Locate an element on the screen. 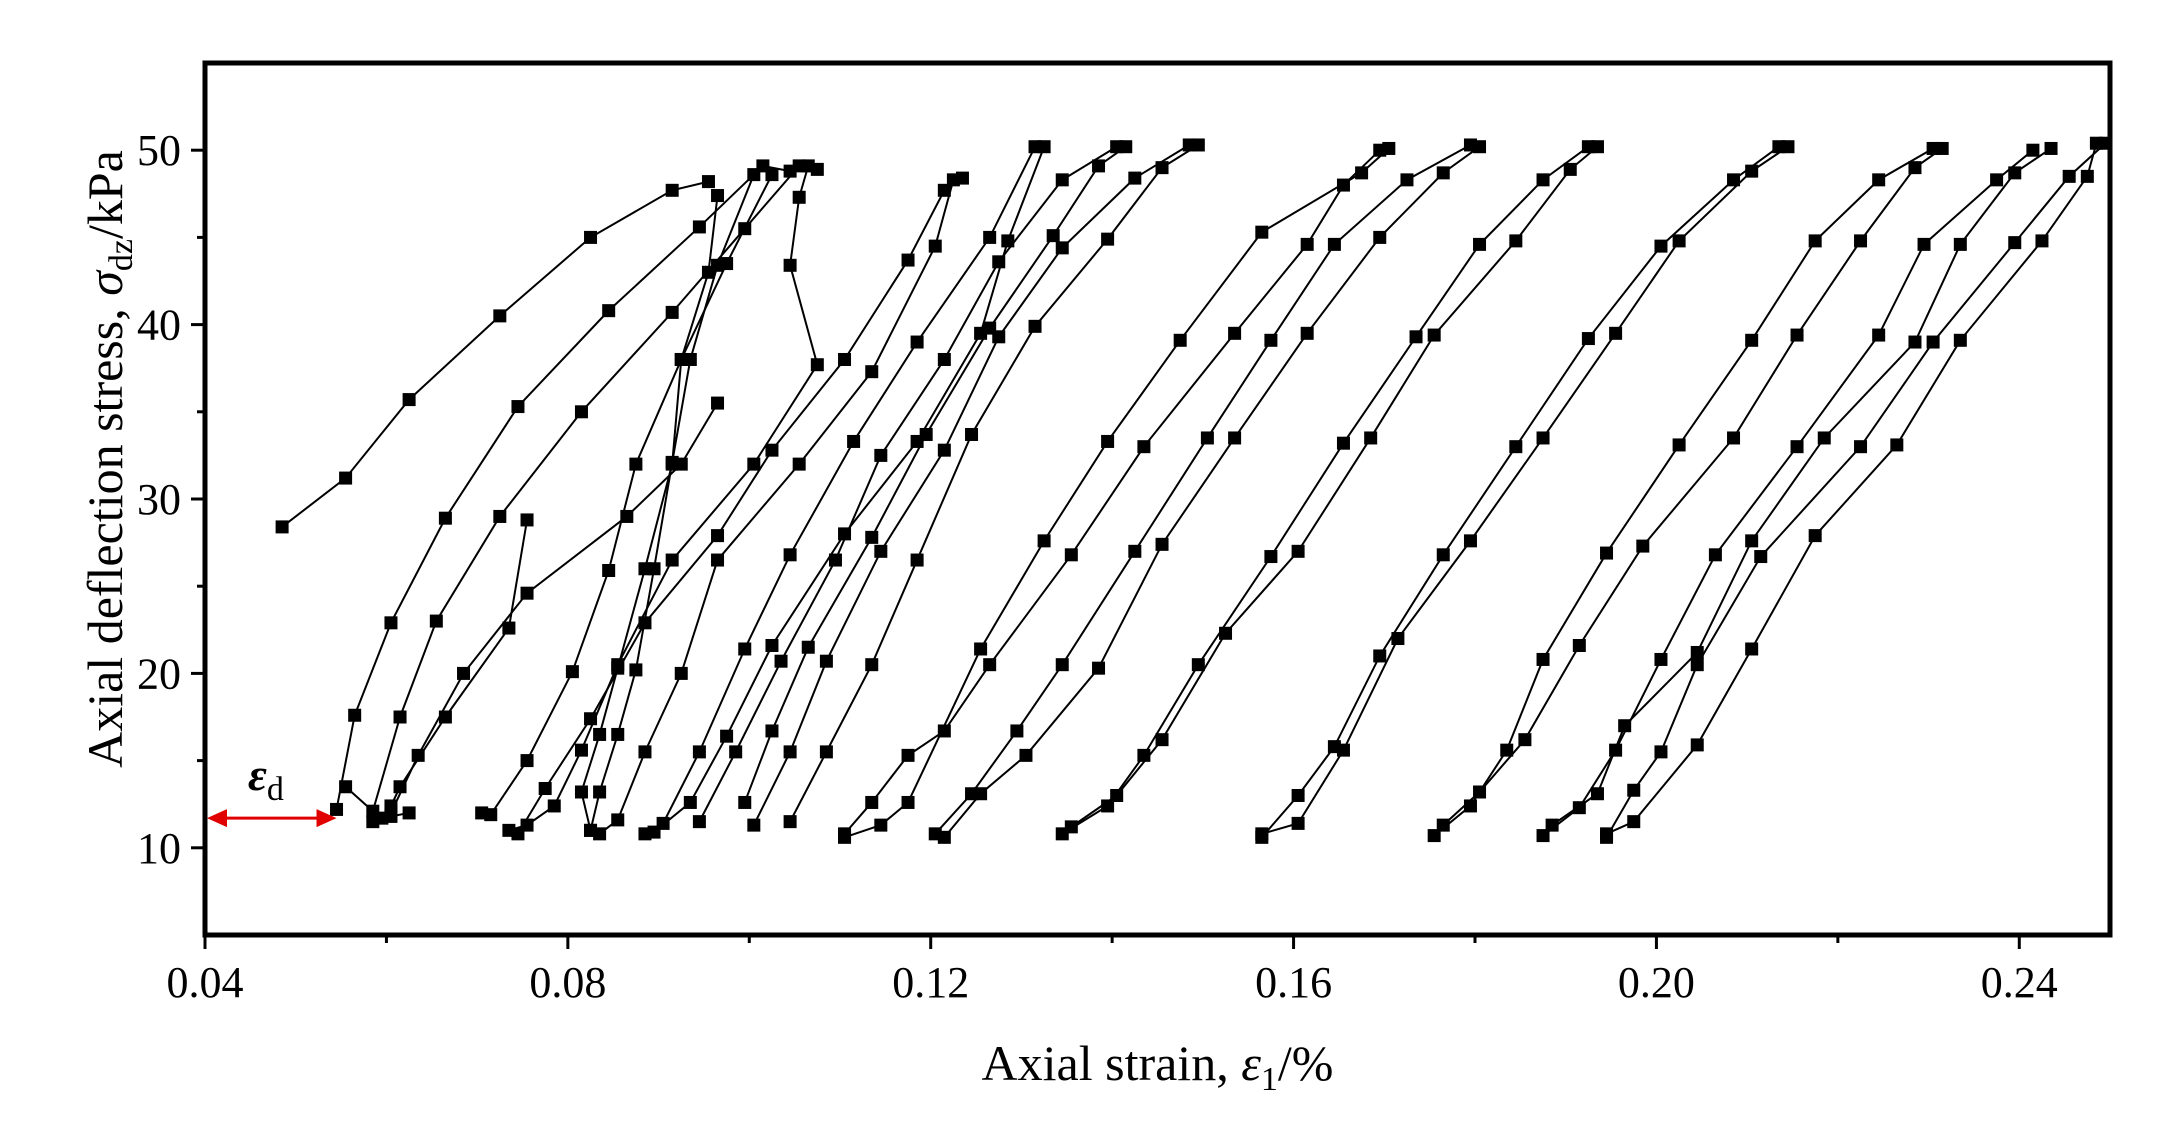 This screenshot has width=2176, height=1133. x-axis-title: Axial strain, ε1/% is located at coordinates (1158, 1066).